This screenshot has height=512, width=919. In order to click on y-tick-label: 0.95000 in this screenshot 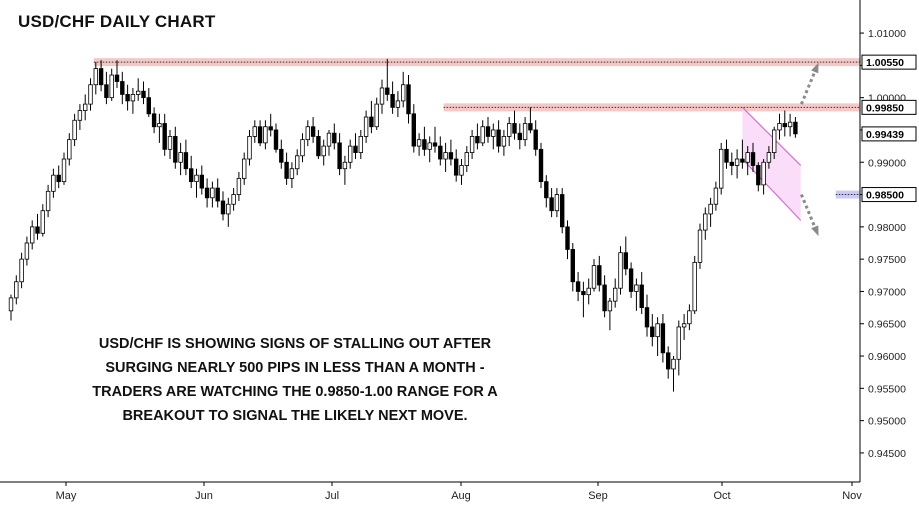, I will do `click(887, 422)`.